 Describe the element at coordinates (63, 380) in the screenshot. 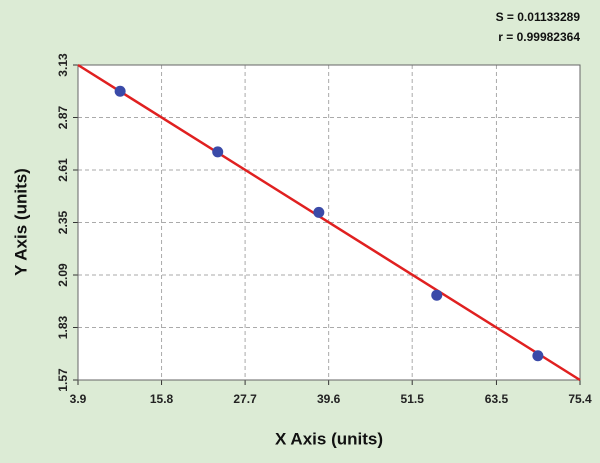

I see `y-tick-label: 1.57` at that location.